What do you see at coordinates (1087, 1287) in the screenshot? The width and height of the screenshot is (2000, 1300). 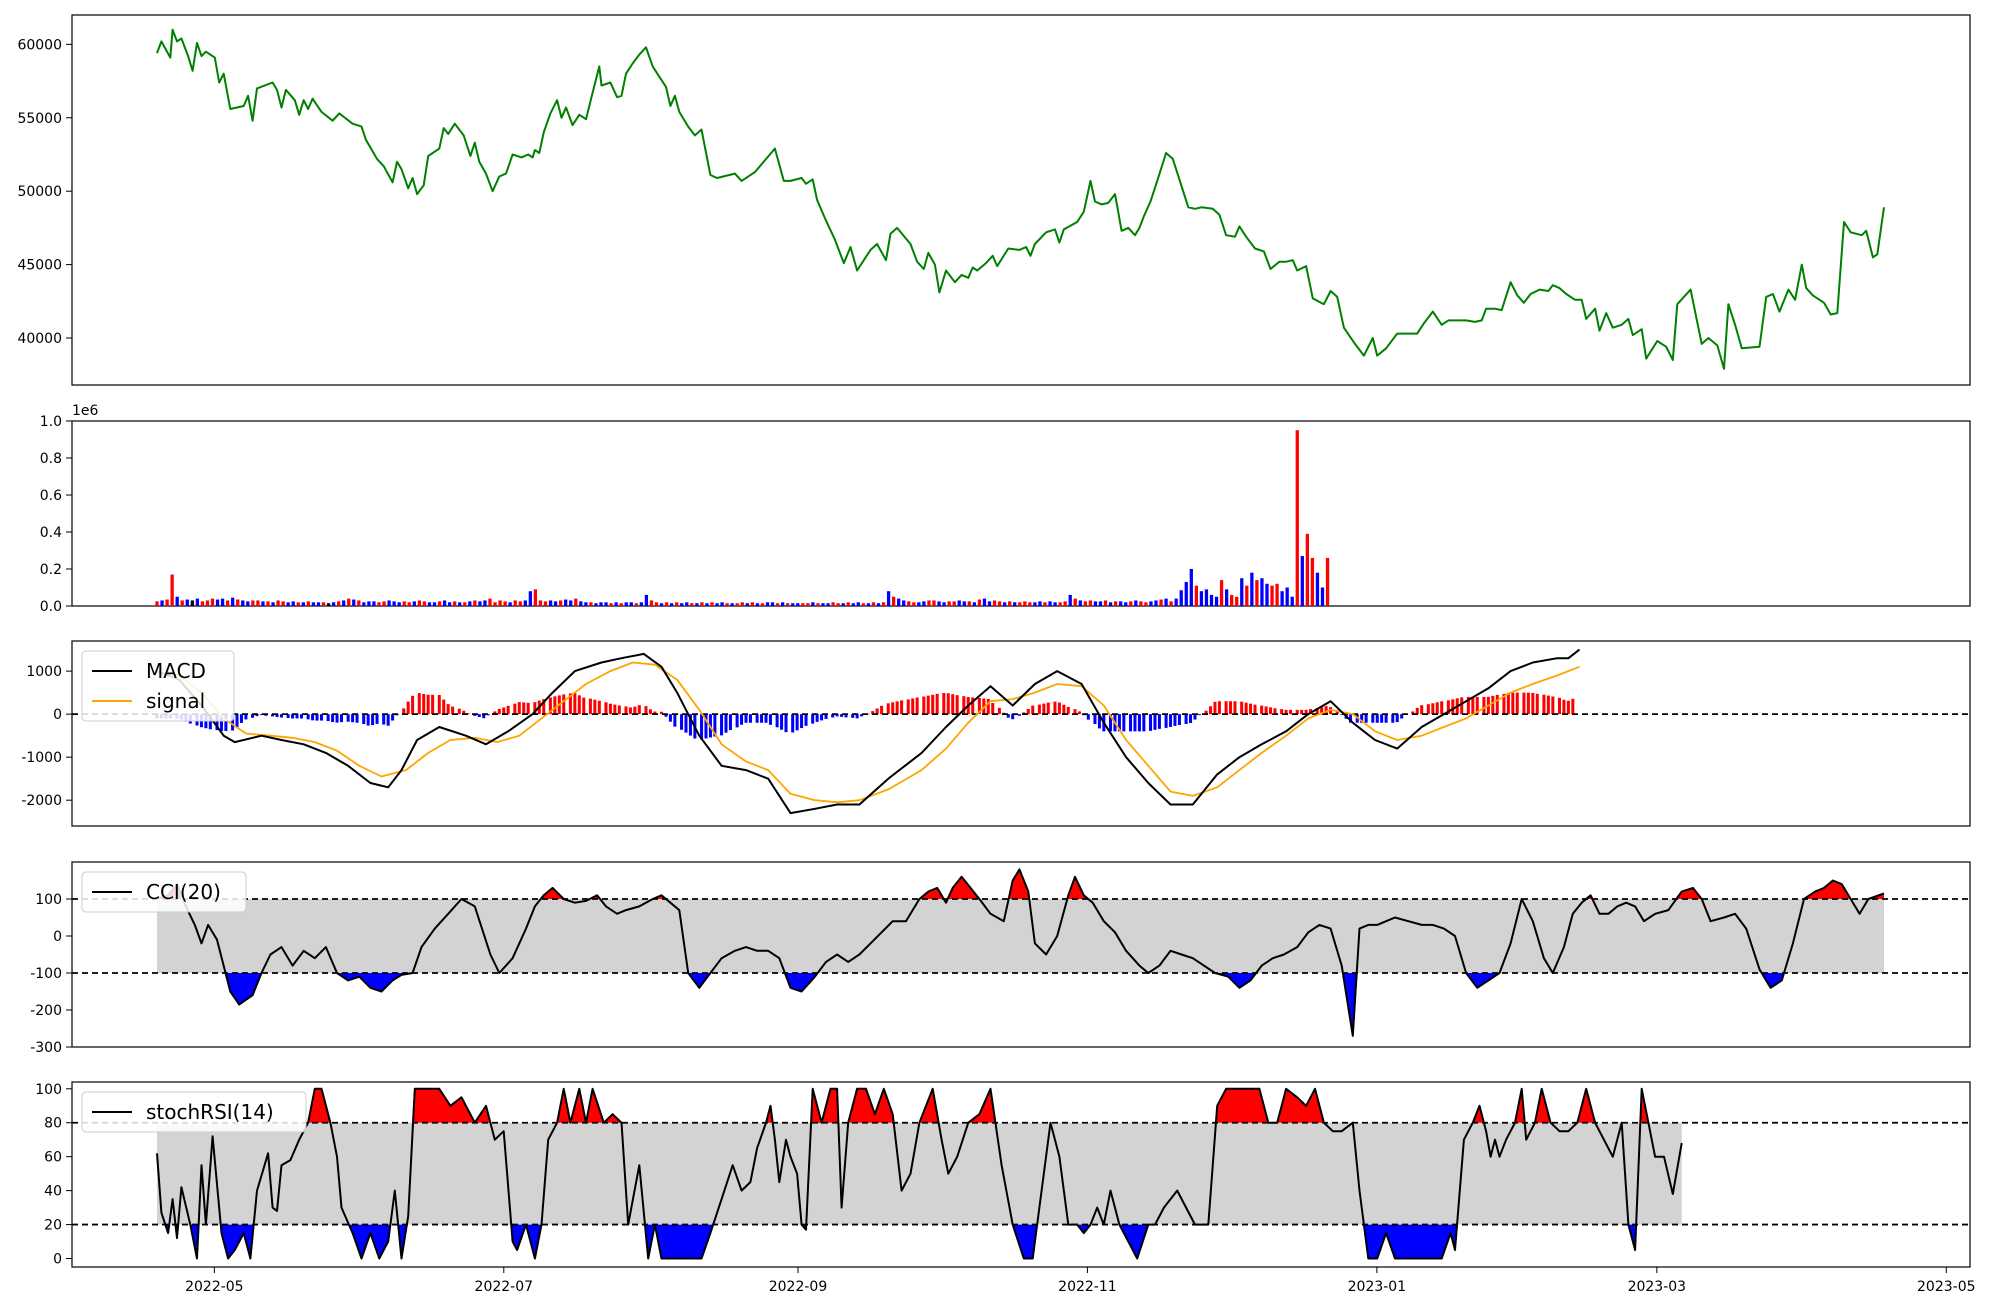 I see `x-tick-label: 2022-11` at bounding box center [1087, 1287].